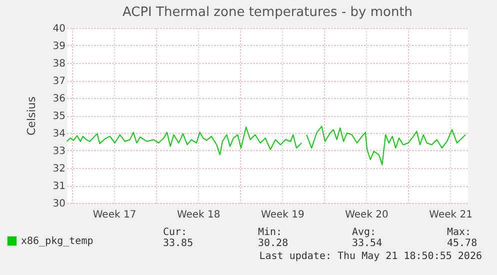  I want to click on x-tick-label: Week 19, so click(282, 215).